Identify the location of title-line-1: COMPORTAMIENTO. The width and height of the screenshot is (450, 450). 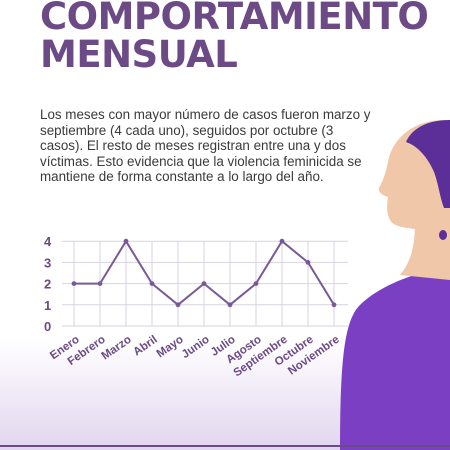
(234, 19).